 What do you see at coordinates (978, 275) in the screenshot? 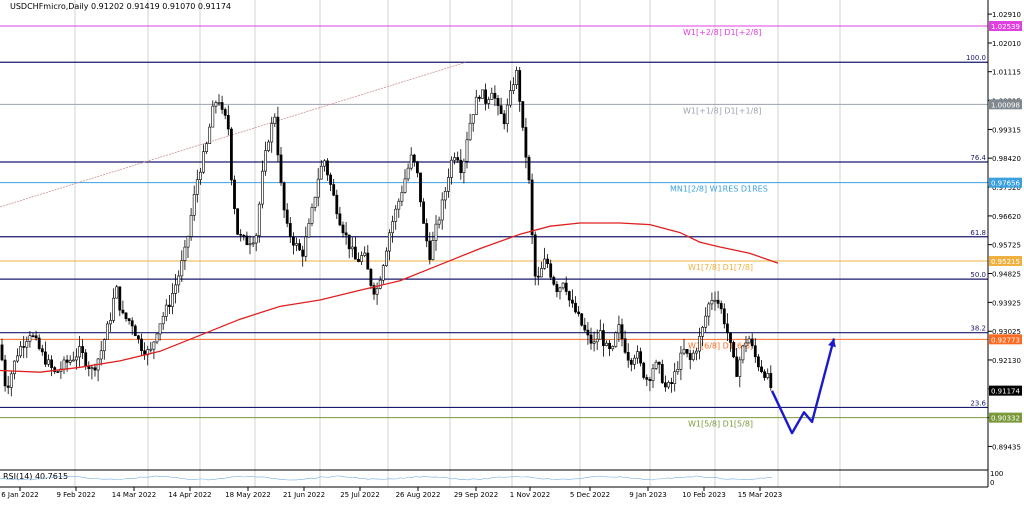
I see `fib-level-label: 50.0` at bounding box center [978, 275].